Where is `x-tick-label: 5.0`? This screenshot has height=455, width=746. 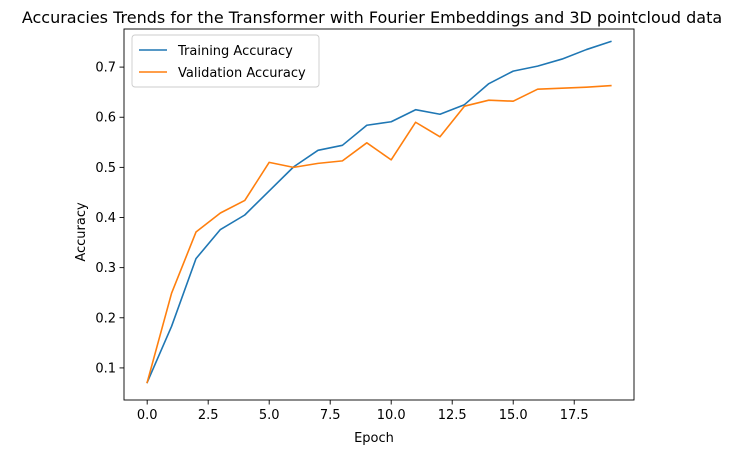
x-tick-label: 5.0 is located at coordinates (269, 415).